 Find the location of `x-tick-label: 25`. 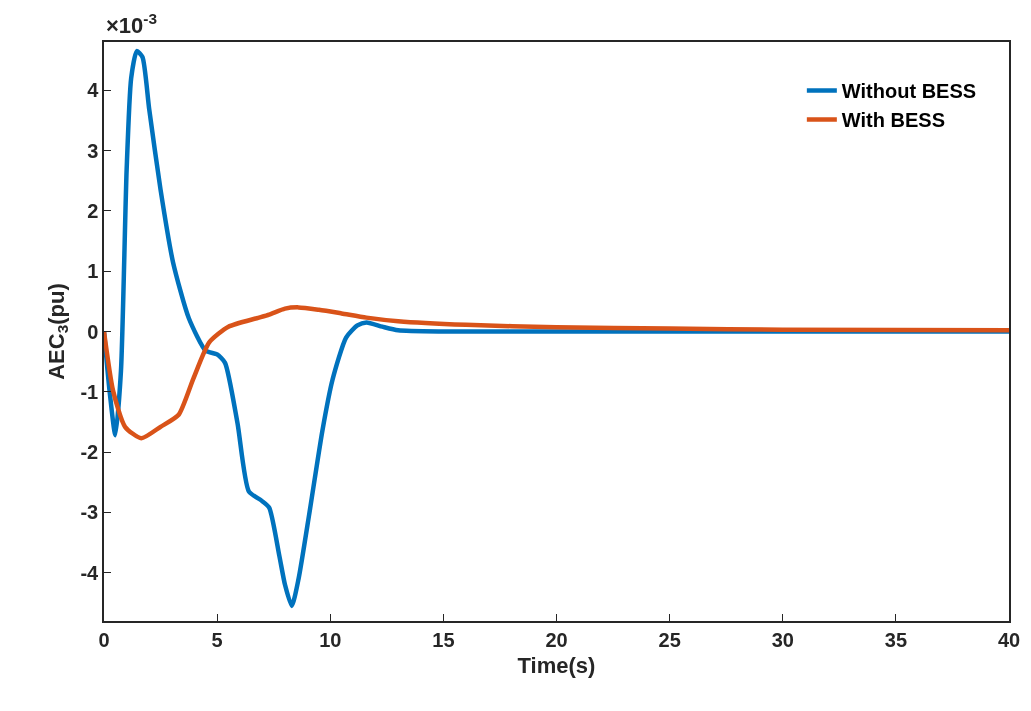

x-tick-label: 25 is located at coordinates (669, 639).